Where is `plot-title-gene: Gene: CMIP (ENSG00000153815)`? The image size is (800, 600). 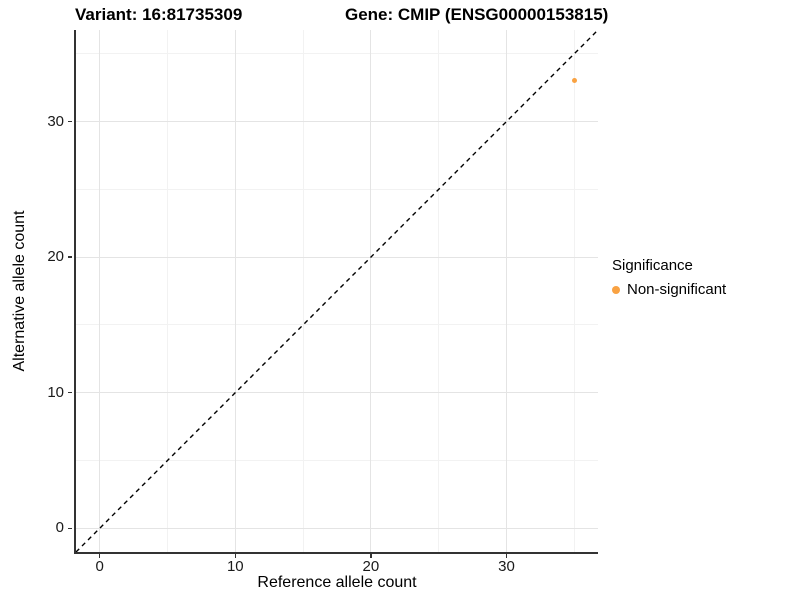
plot-title-gene: Gene: CMIP (ENSG00000153815) is located at coordinates (477, 14).